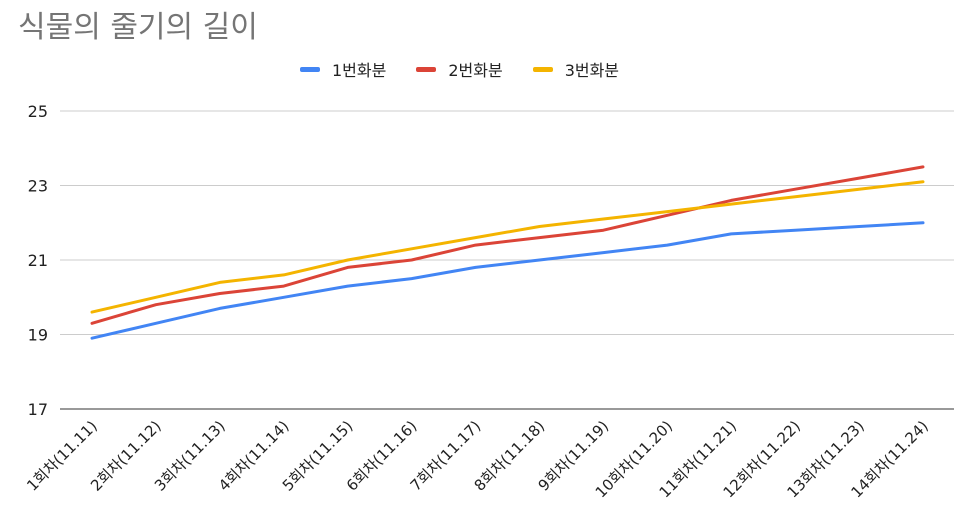 This screenshot has height=521, width=971. I want to click on y-tick-label: 17, so click(38, 409).